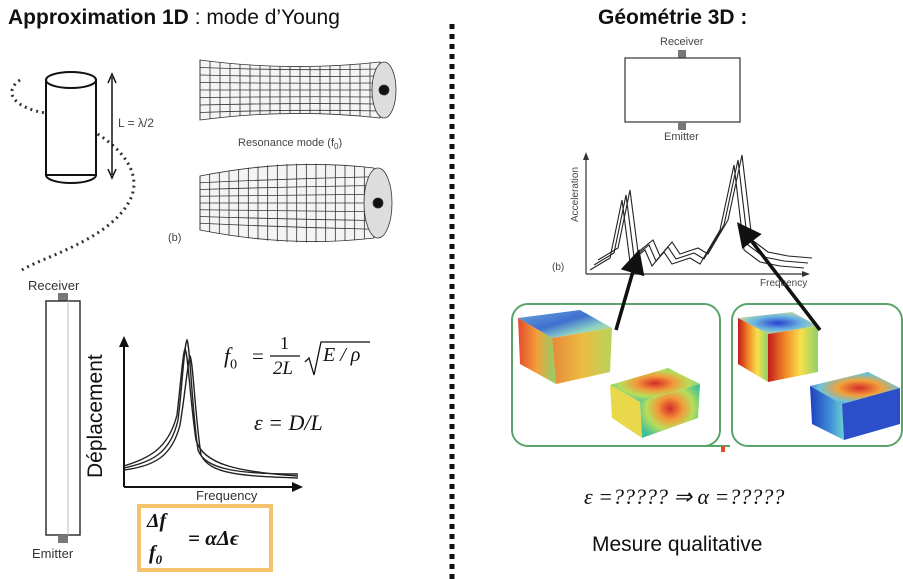 The width and height of the screenshot is (903, 579). I want to click on left-panel-label: (b), so click(175, 238).